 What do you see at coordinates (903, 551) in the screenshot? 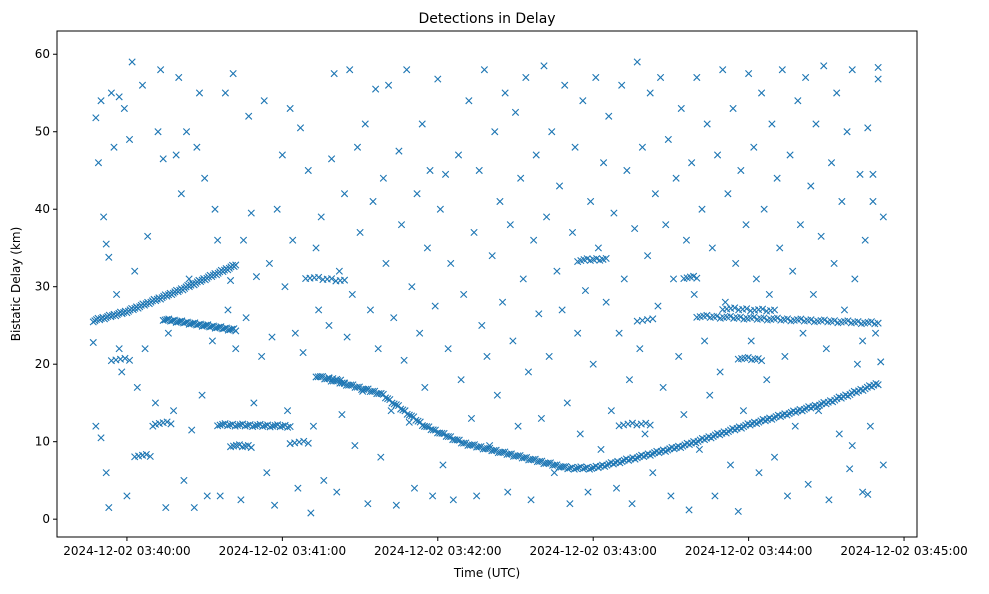
I see `x-tick-label: 2024-12-02 03:45:00` at bounding box center [903, 551].